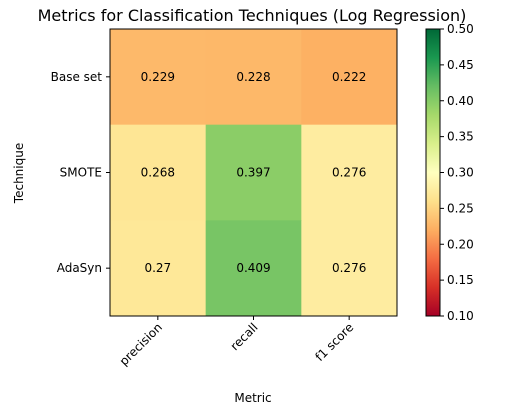 Image resolution: width=511 pixels, height=417 pixels. Describe the element at coordinates (244, 336) in the screenshot. I see `x-tick-label: recall` at that location.